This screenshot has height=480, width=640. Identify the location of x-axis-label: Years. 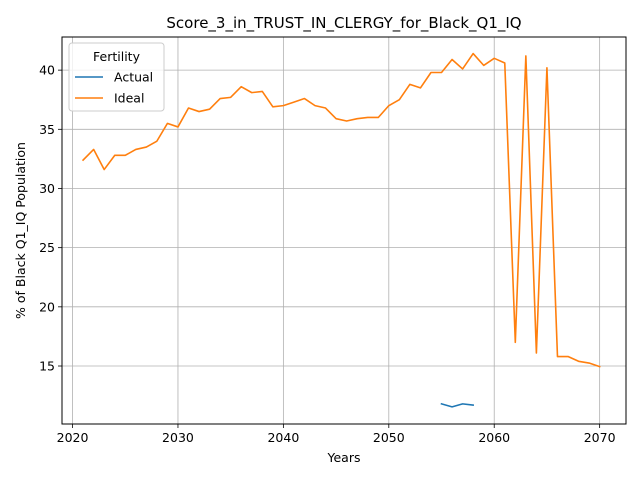
(344, 457).